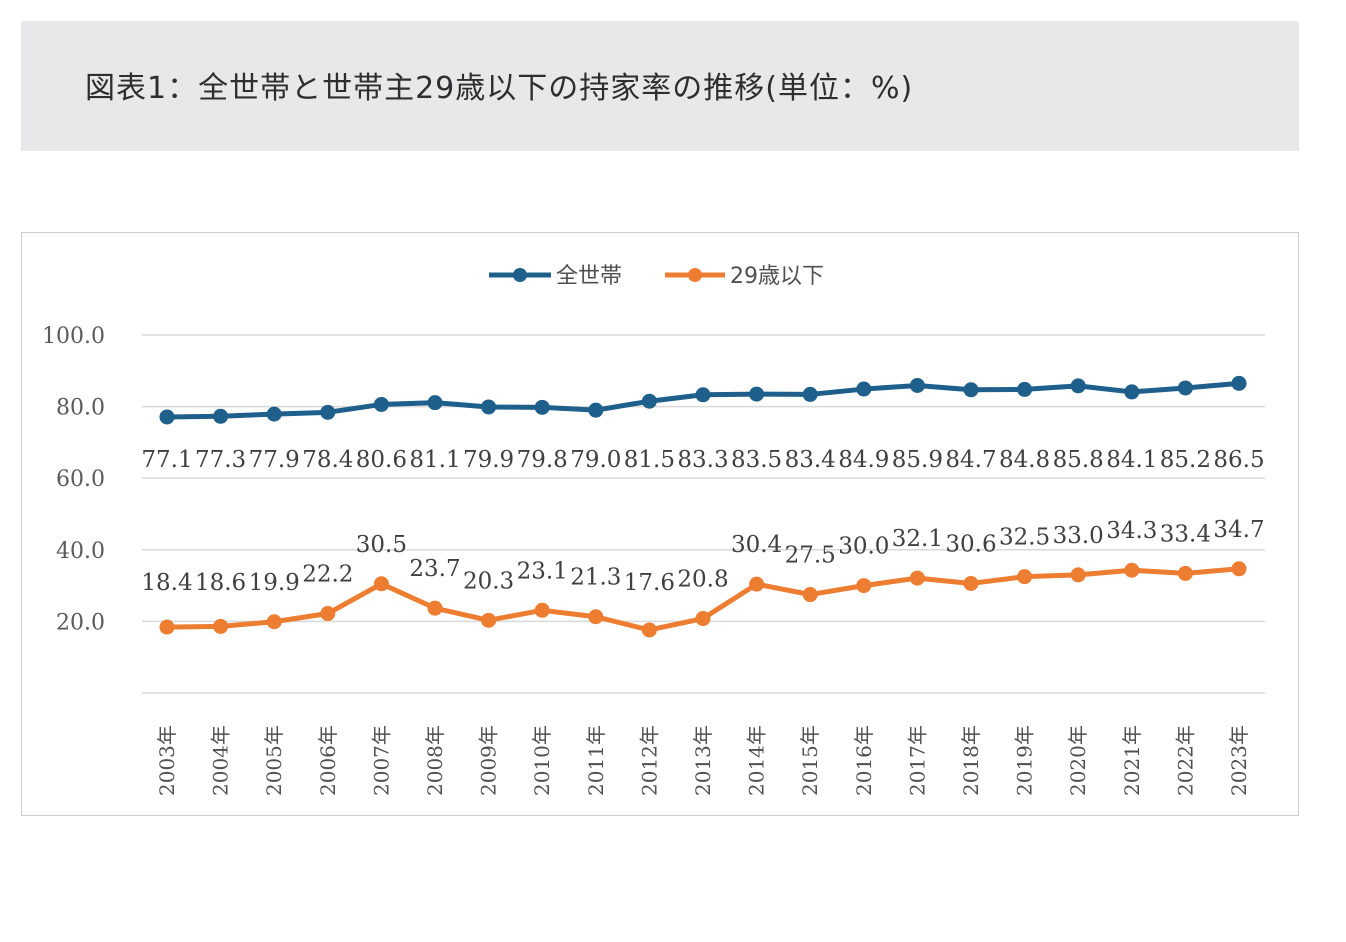 This screenshot has height=942, width=1346. What do you see at coordinates (863, 460) in the screenshot?
I see `data-label: 84.9` at bounding box center [863, 460].